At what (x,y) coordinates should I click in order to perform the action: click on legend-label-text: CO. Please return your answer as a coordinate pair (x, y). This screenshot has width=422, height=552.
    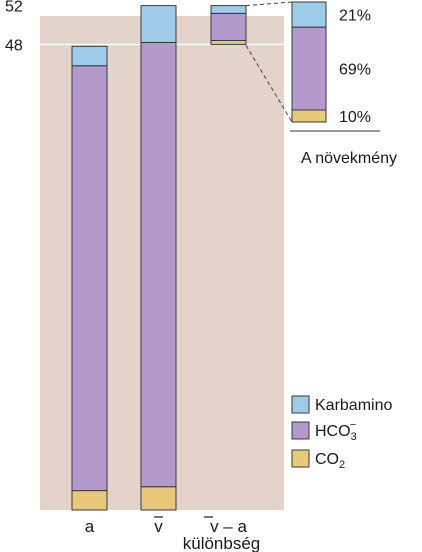
    Looking at the image, I should click on (327, 459).